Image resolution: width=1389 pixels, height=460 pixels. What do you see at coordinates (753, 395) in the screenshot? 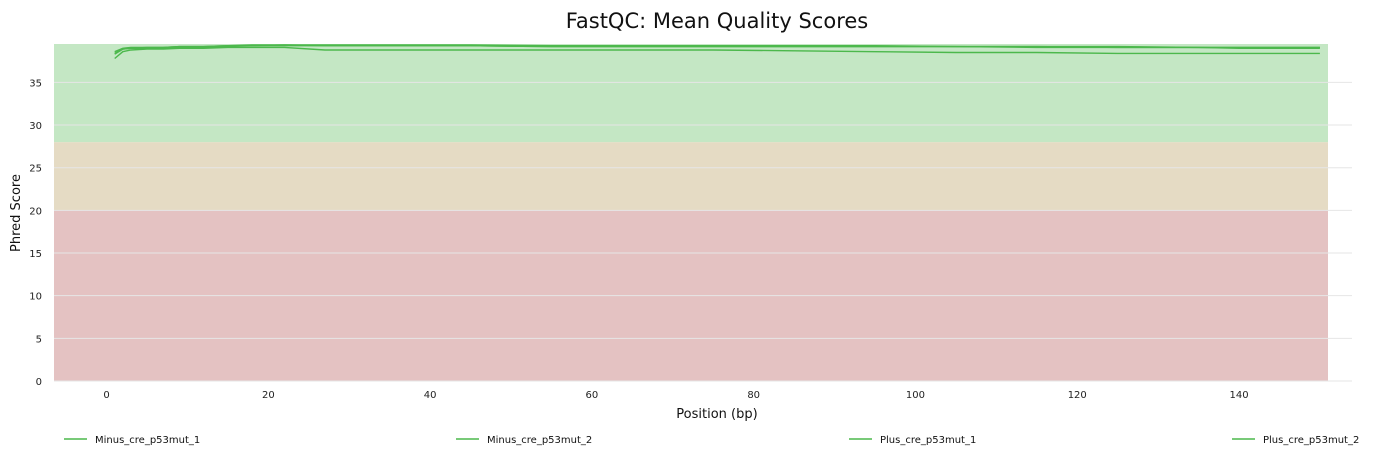
I see `x-tick-label-4: 80` at bounding box center [753, 395].